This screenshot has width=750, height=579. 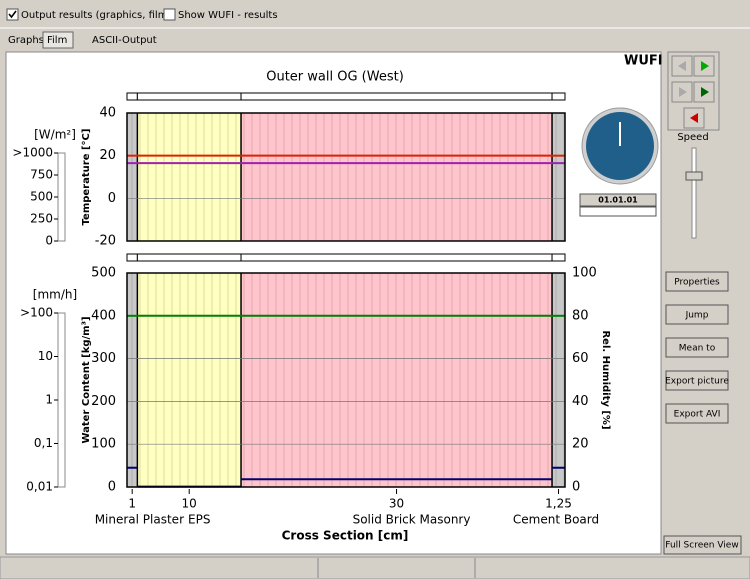 I want to click on x-tick-label: 1,25, so click(x=558, y=504).